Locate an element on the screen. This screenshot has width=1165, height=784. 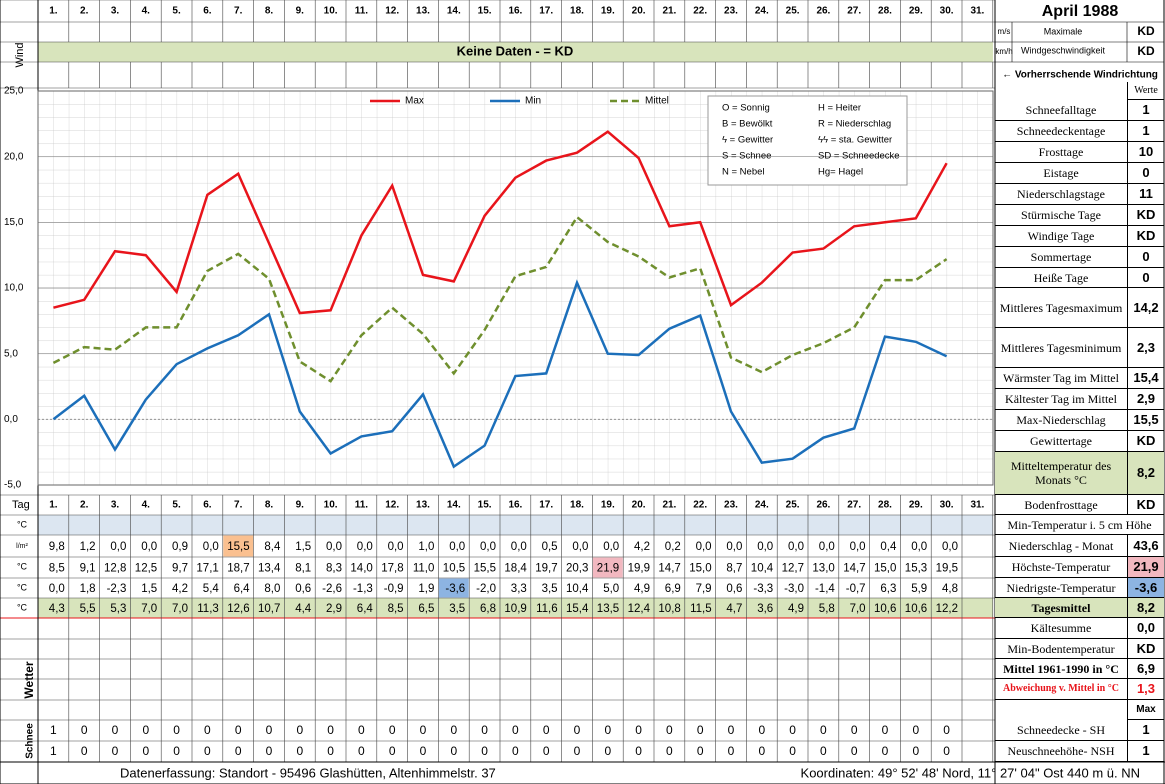
cell-value: 0,6 is located at coordinates (734, 589).